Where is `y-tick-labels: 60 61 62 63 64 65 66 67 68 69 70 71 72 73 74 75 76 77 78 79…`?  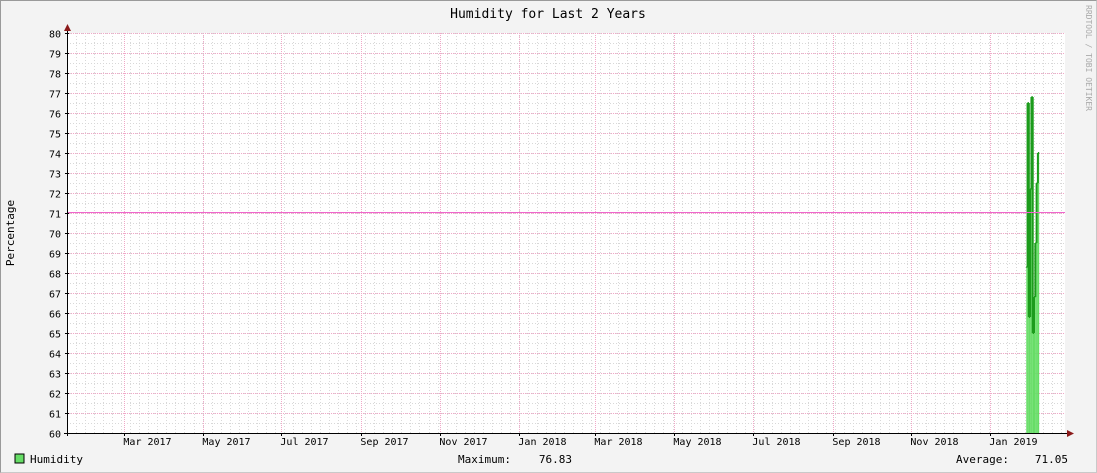 y-tick-labels: 60 61 62 63 64 65 66 67 68 69 70 71 72 73 74 75 76 77 78 79… is located at coordinates (55, 235).